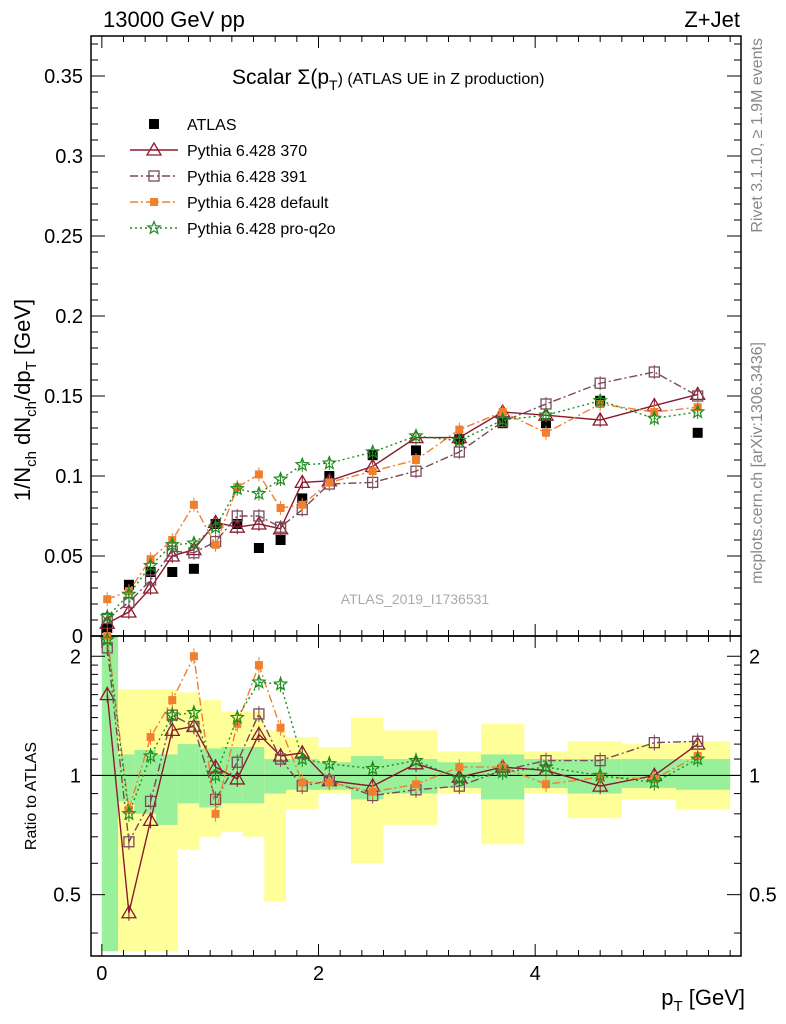 The height and width of the screenshot is (1024, 786). What do you see at coordinates (712, 19) in the screenshot?
I see `header-right: Z+Jet` at bounding box center [712, 19].